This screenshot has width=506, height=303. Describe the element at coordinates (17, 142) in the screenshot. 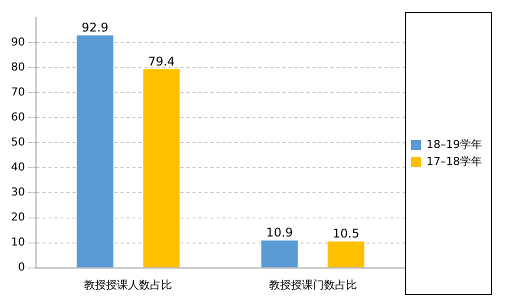

I see `y-tick-label: 50` at that location.